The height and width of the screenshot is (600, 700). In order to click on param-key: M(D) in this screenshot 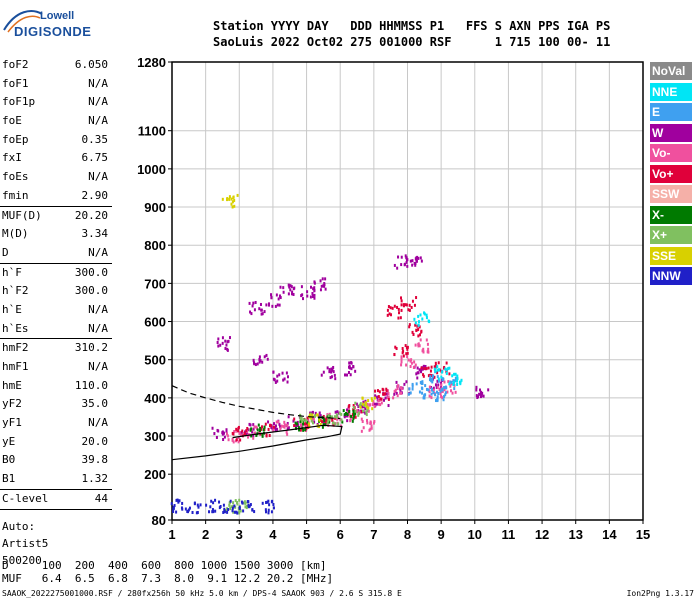, I will do `click(15, 234)`.